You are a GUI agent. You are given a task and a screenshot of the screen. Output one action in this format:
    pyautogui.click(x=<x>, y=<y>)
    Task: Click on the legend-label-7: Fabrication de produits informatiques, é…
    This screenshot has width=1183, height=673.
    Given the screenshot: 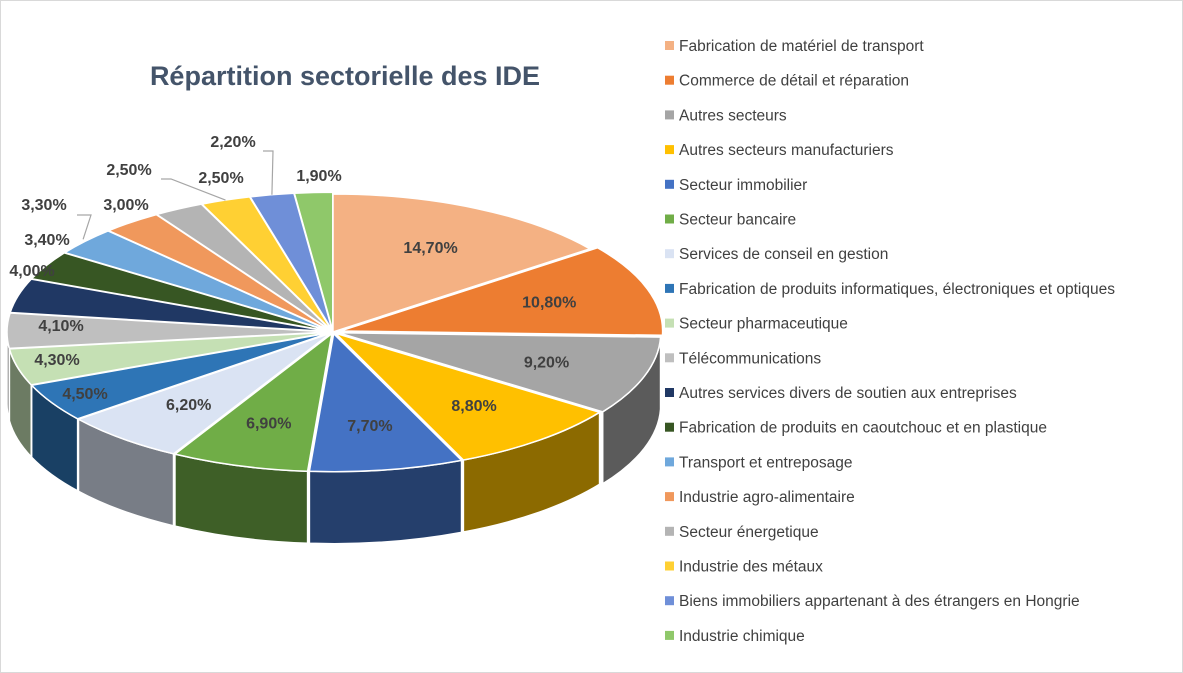 What is the action you would take?
    pyautogui.click(x=897, y=289)
    